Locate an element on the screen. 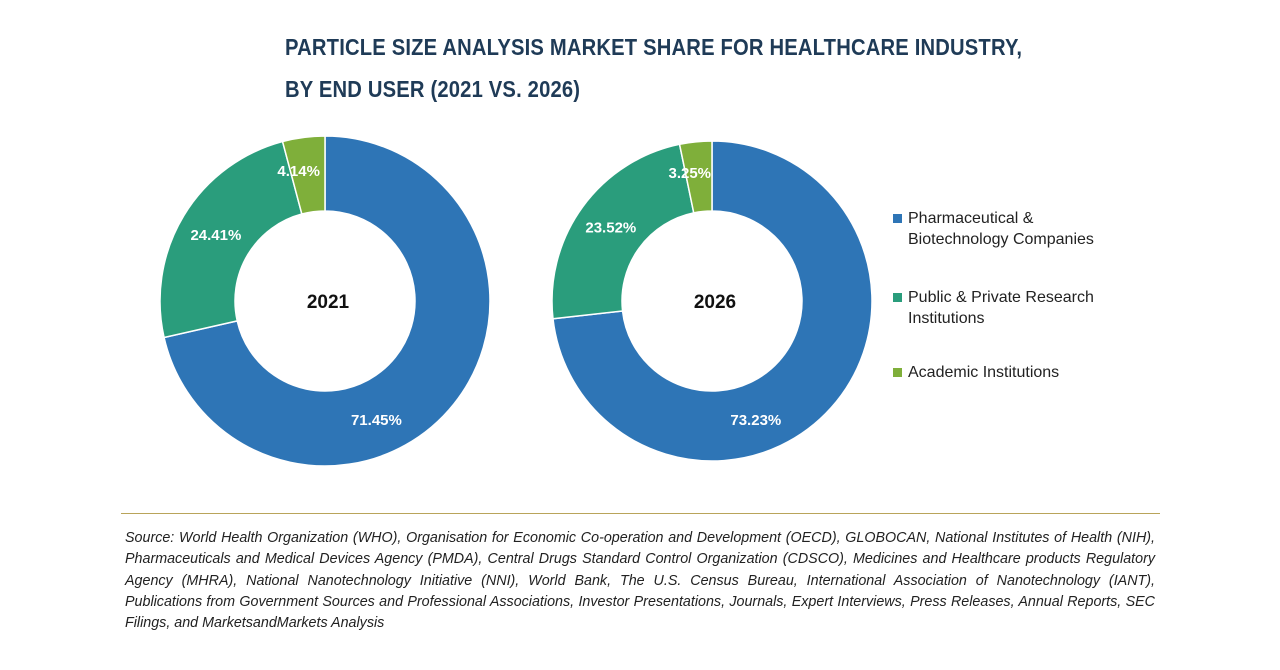 The image size is (1280, 670). chart-title-line2: BY END USER (2021 VS. 2026) is located at coordinates (433, 89).